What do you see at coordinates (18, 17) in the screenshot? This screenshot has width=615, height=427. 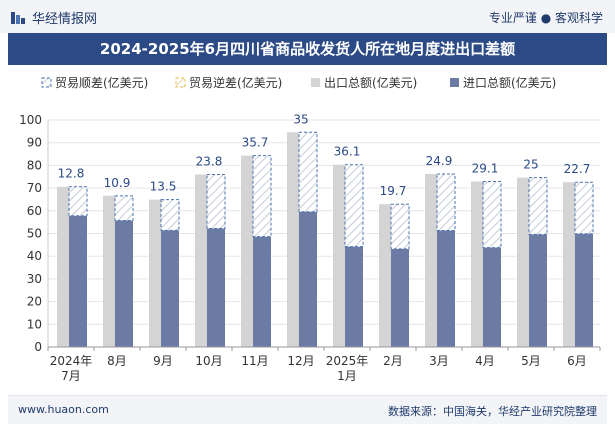 I see `huajing-logo-icon` at bounding box center [18, 17].